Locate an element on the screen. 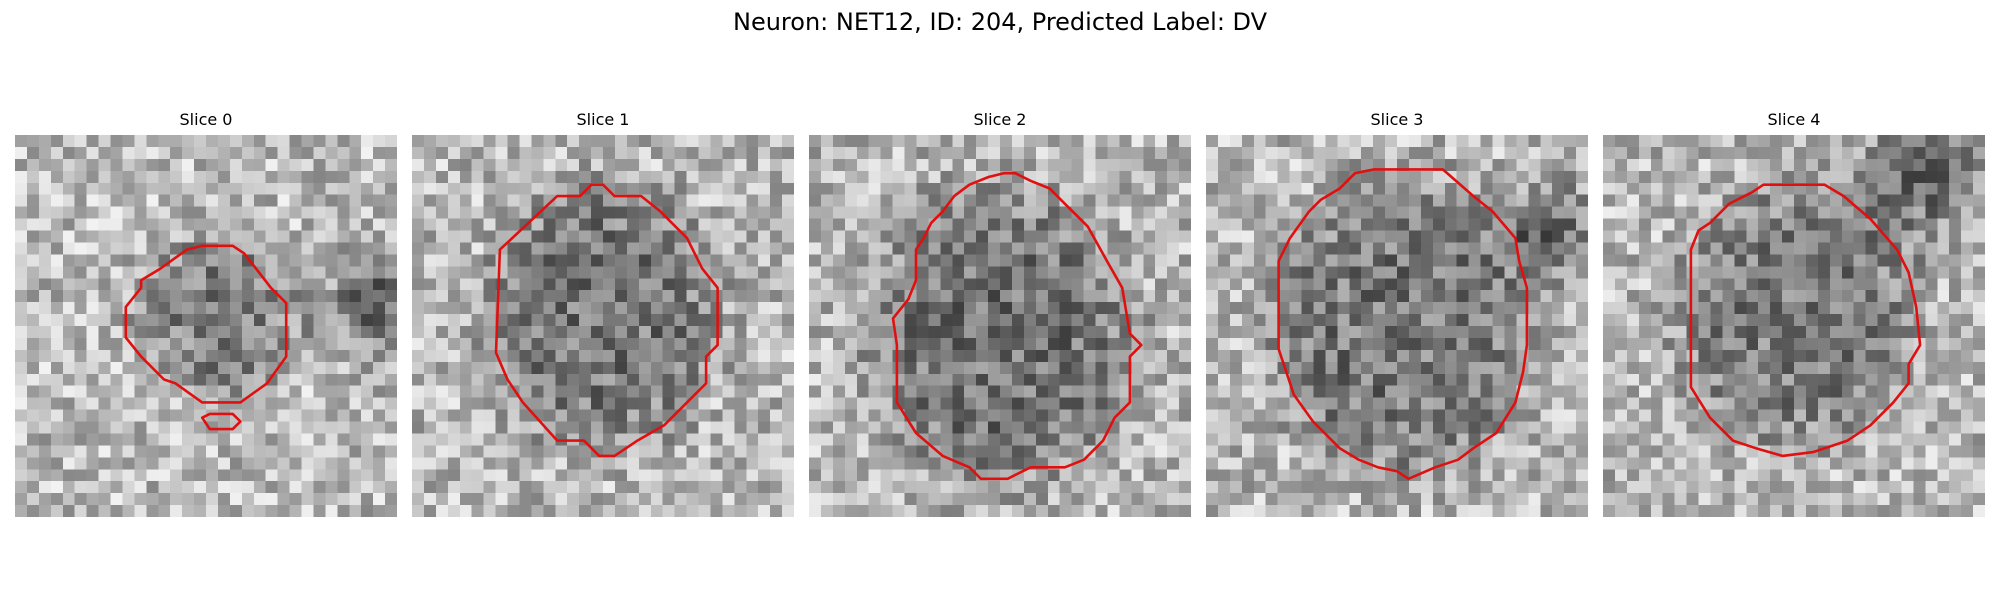  slice-panel-1: Slice 1 is located at coordinates (603, 312).